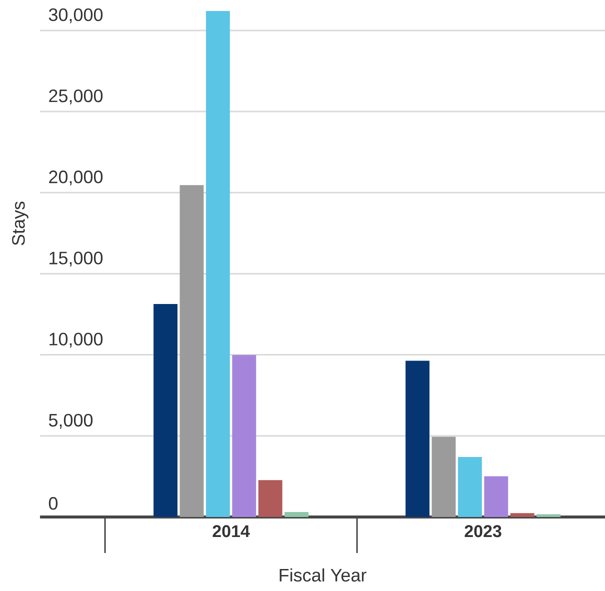  I want to click on x-tick-label: 2023, so click(483, 531).